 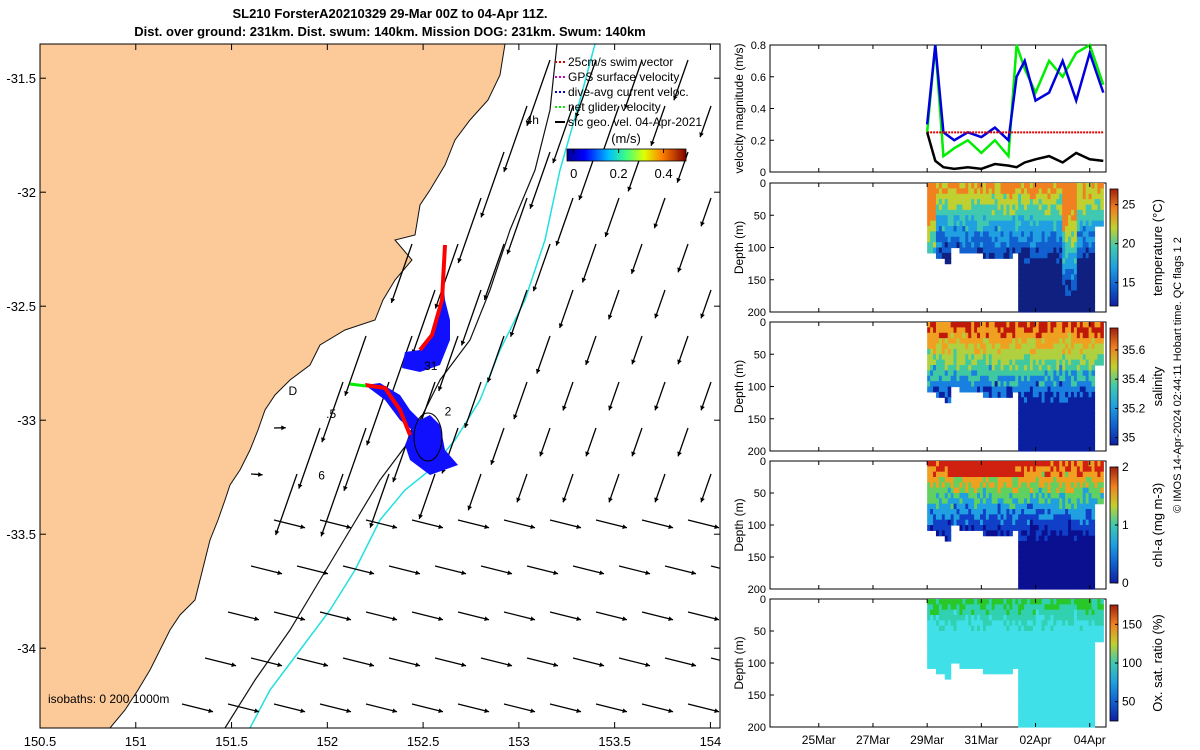 What do you see at coordinates (739, 108) in the screenshot?
I see `velocity-ylabel: velocity magnitude (m/s)` at bounding box center [739, 108].